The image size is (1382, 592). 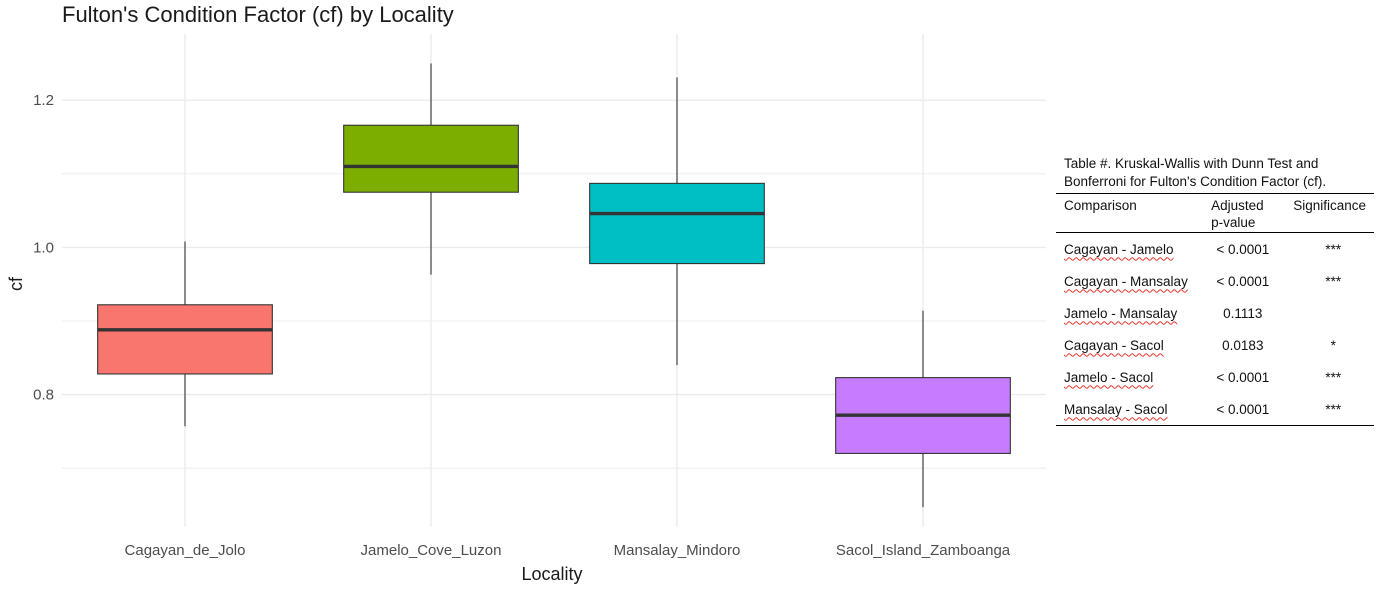 I want to click on row-comparison: Cagayan - Sacol, so click(x=1114, y=345).